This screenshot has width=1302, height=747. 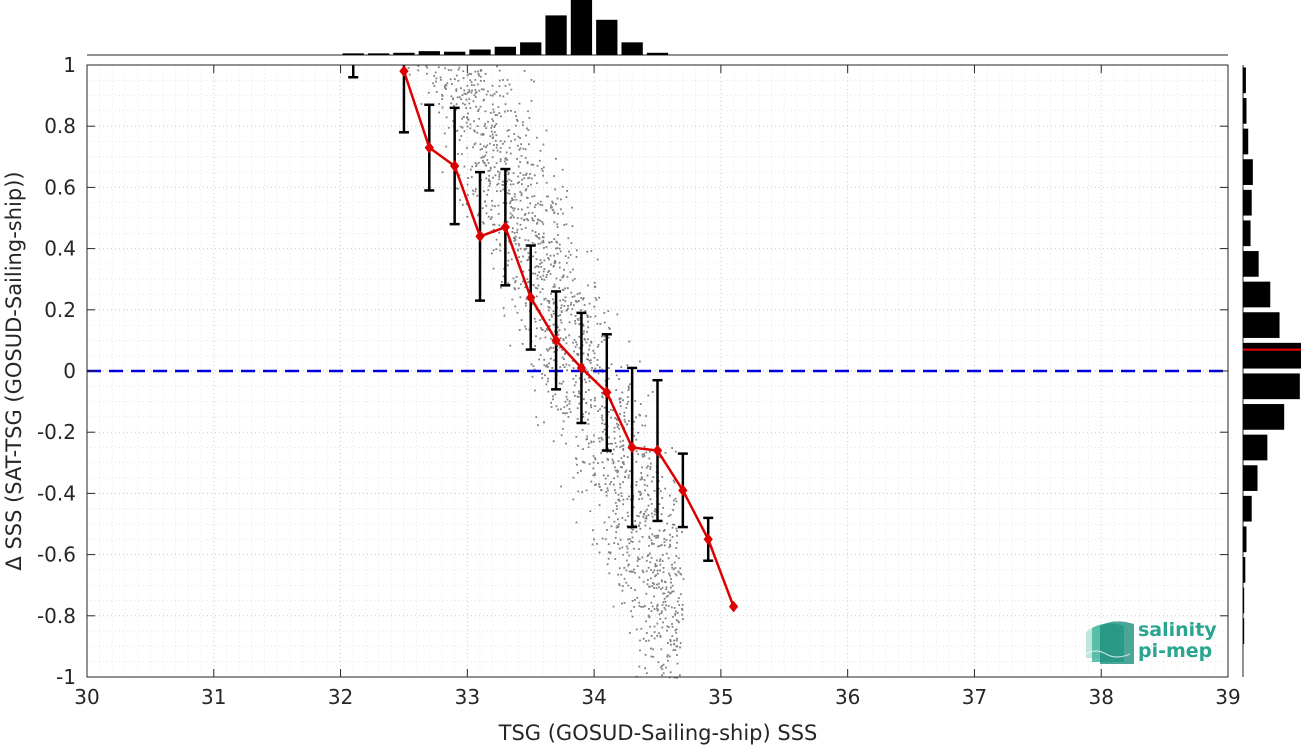 What do you see at coordinates (14, 370) in the screenshot?
I see `y-axis-label: Δ SSS (SAT-TSG (GOSUD-Sailing-ship))` at bounding box center [14, 370].